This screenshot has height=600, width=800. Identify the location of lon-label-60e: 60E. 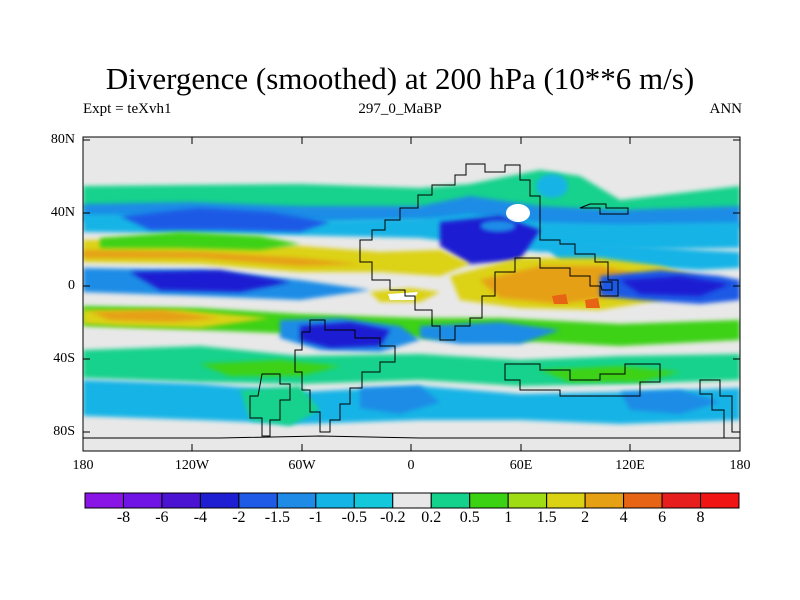
(521, 465).